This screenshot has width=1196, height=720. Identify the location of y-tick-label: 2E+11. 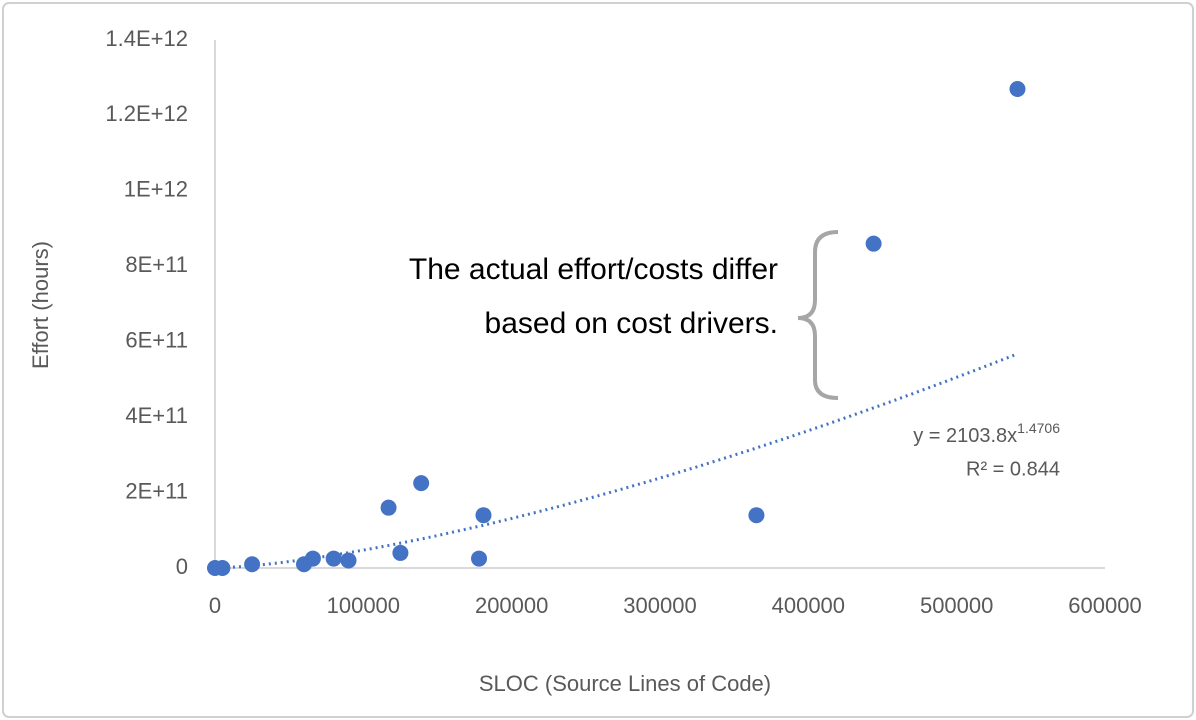
(156, 490).